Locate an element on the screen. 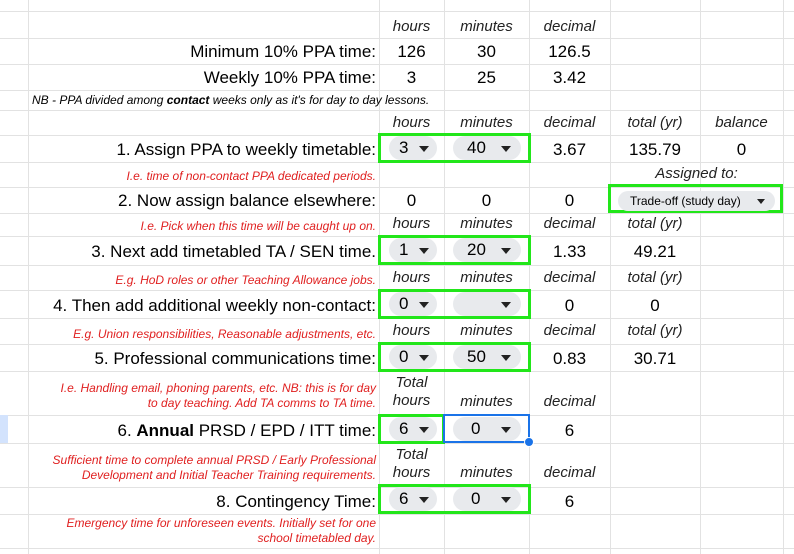 The image size is (794, 554). row8-dropdown-highlight is located at coordinates (454, 499).